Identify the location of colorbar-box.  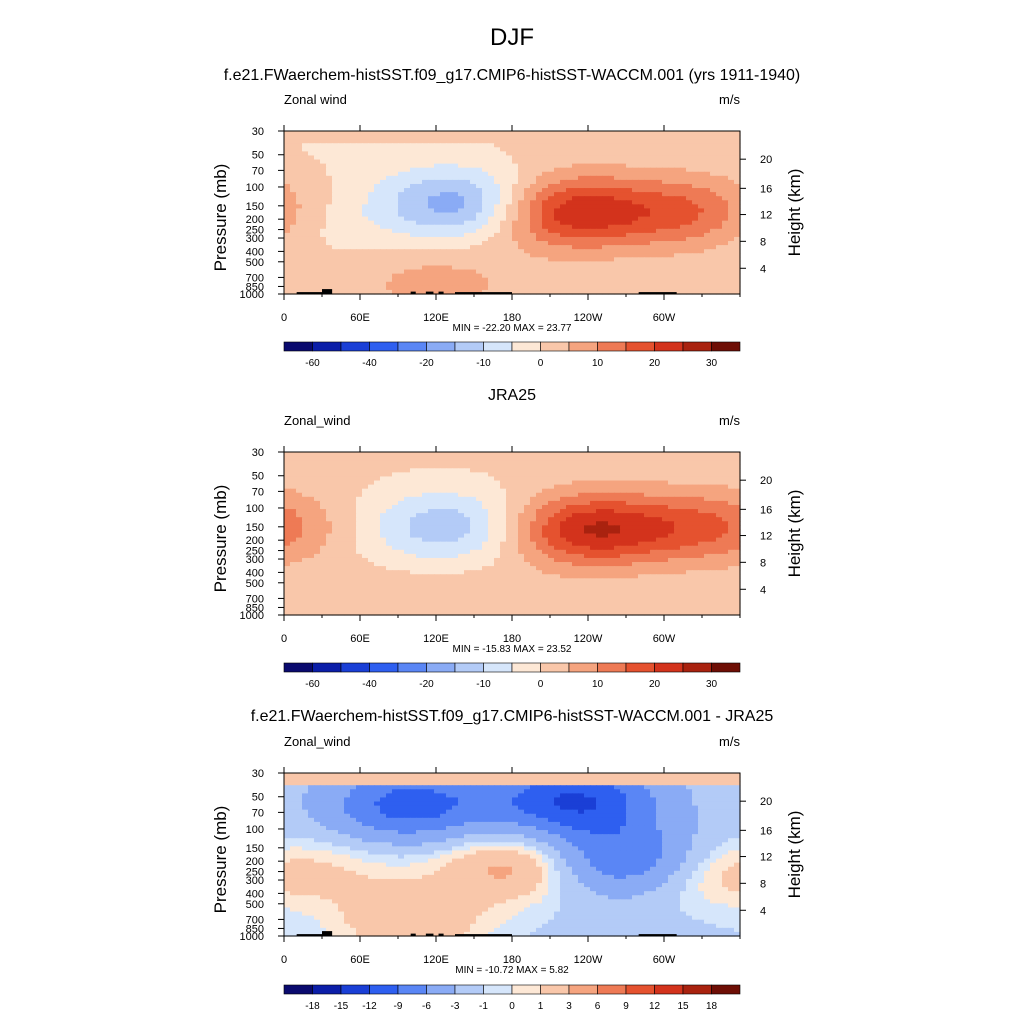
(384, 346).